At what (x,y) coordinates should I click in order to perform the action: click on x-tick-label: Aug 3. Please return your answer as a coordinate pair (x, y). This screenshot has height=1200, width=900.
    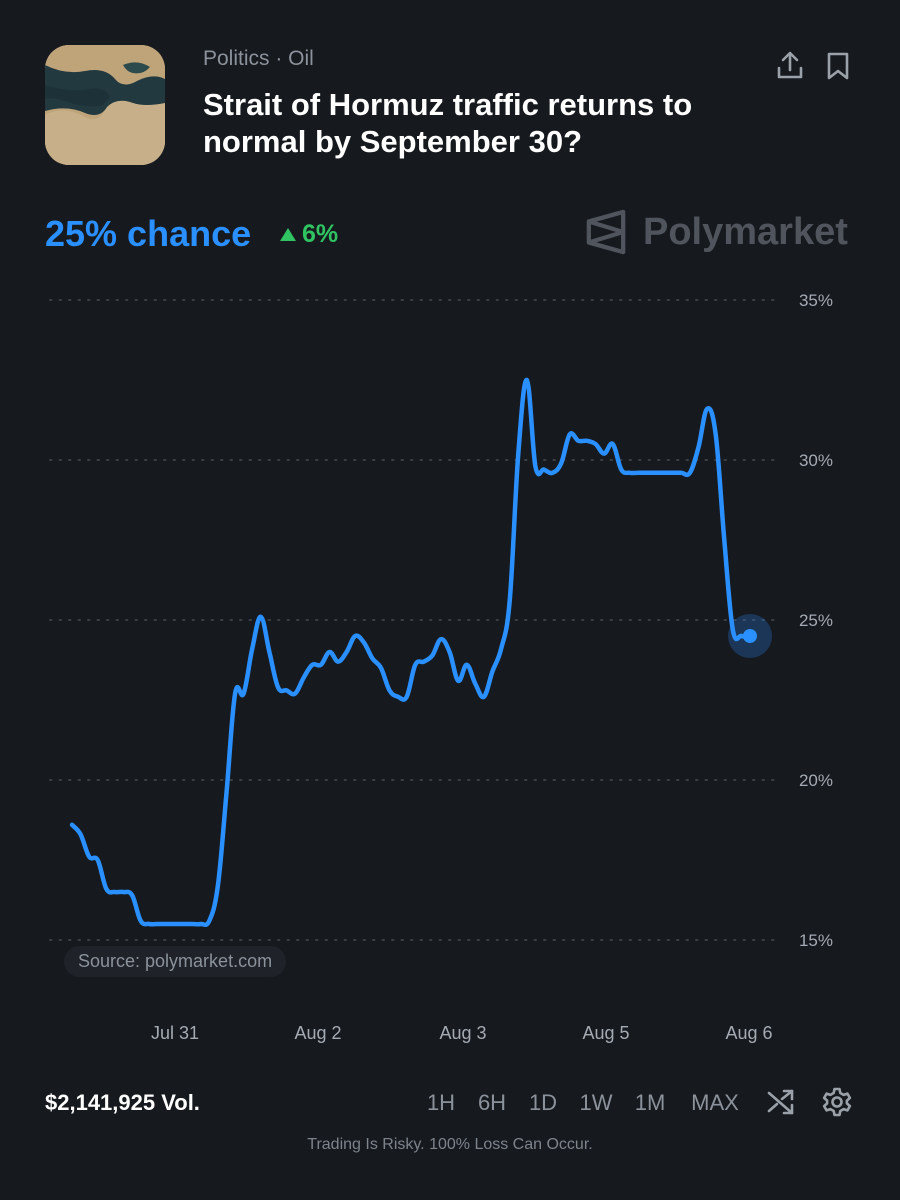
    Looking at the image, I should click on (463, 1033).